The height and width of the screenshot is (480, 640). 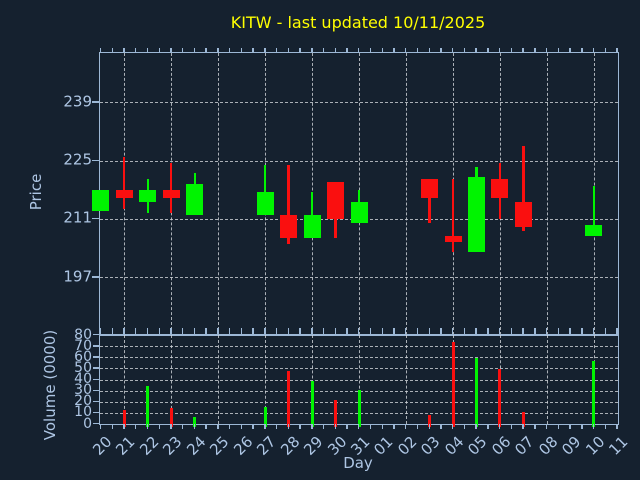 I want to click on x-tick-label: 21, so click(x=125, y=445).